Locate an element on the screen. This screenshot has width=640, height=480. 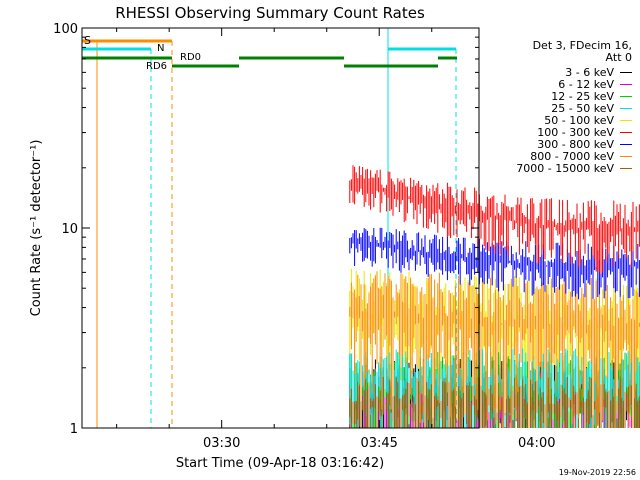
legend-header: Det 3, FDecim 16, Att 0 is located at coordinates (559, 52).